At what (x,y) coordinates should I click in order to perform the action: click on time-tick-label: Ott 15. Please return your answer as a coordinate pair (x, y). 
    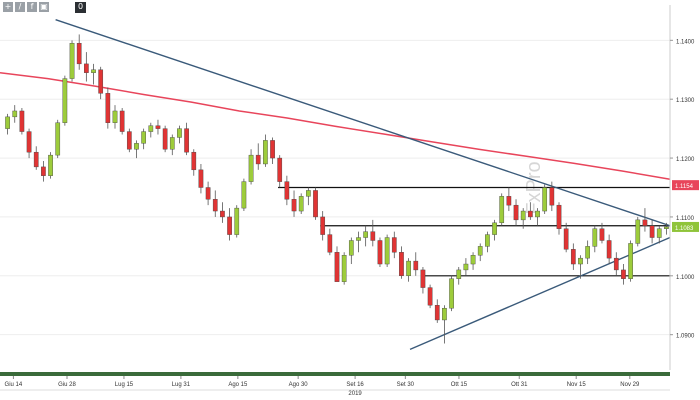
    Looking at the image, I should click on (459, 385).